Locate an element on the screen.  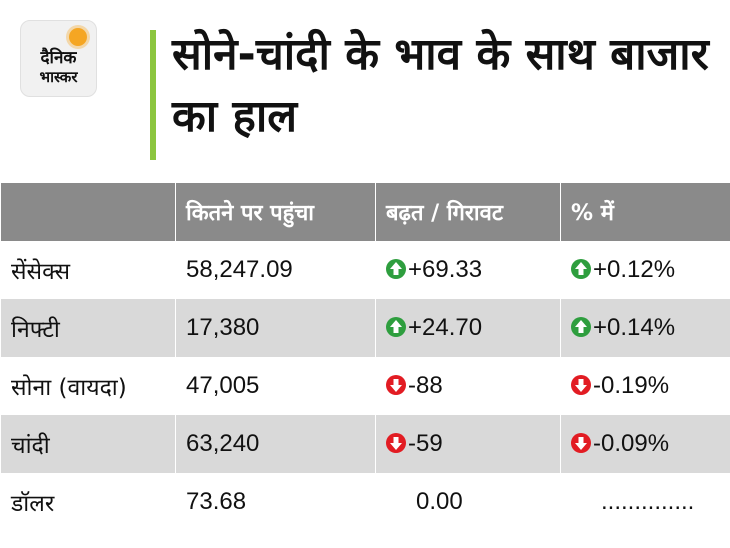
dainik-bhaskar-logo: दैनिक भास्कर is located at coordinates (58, 58).